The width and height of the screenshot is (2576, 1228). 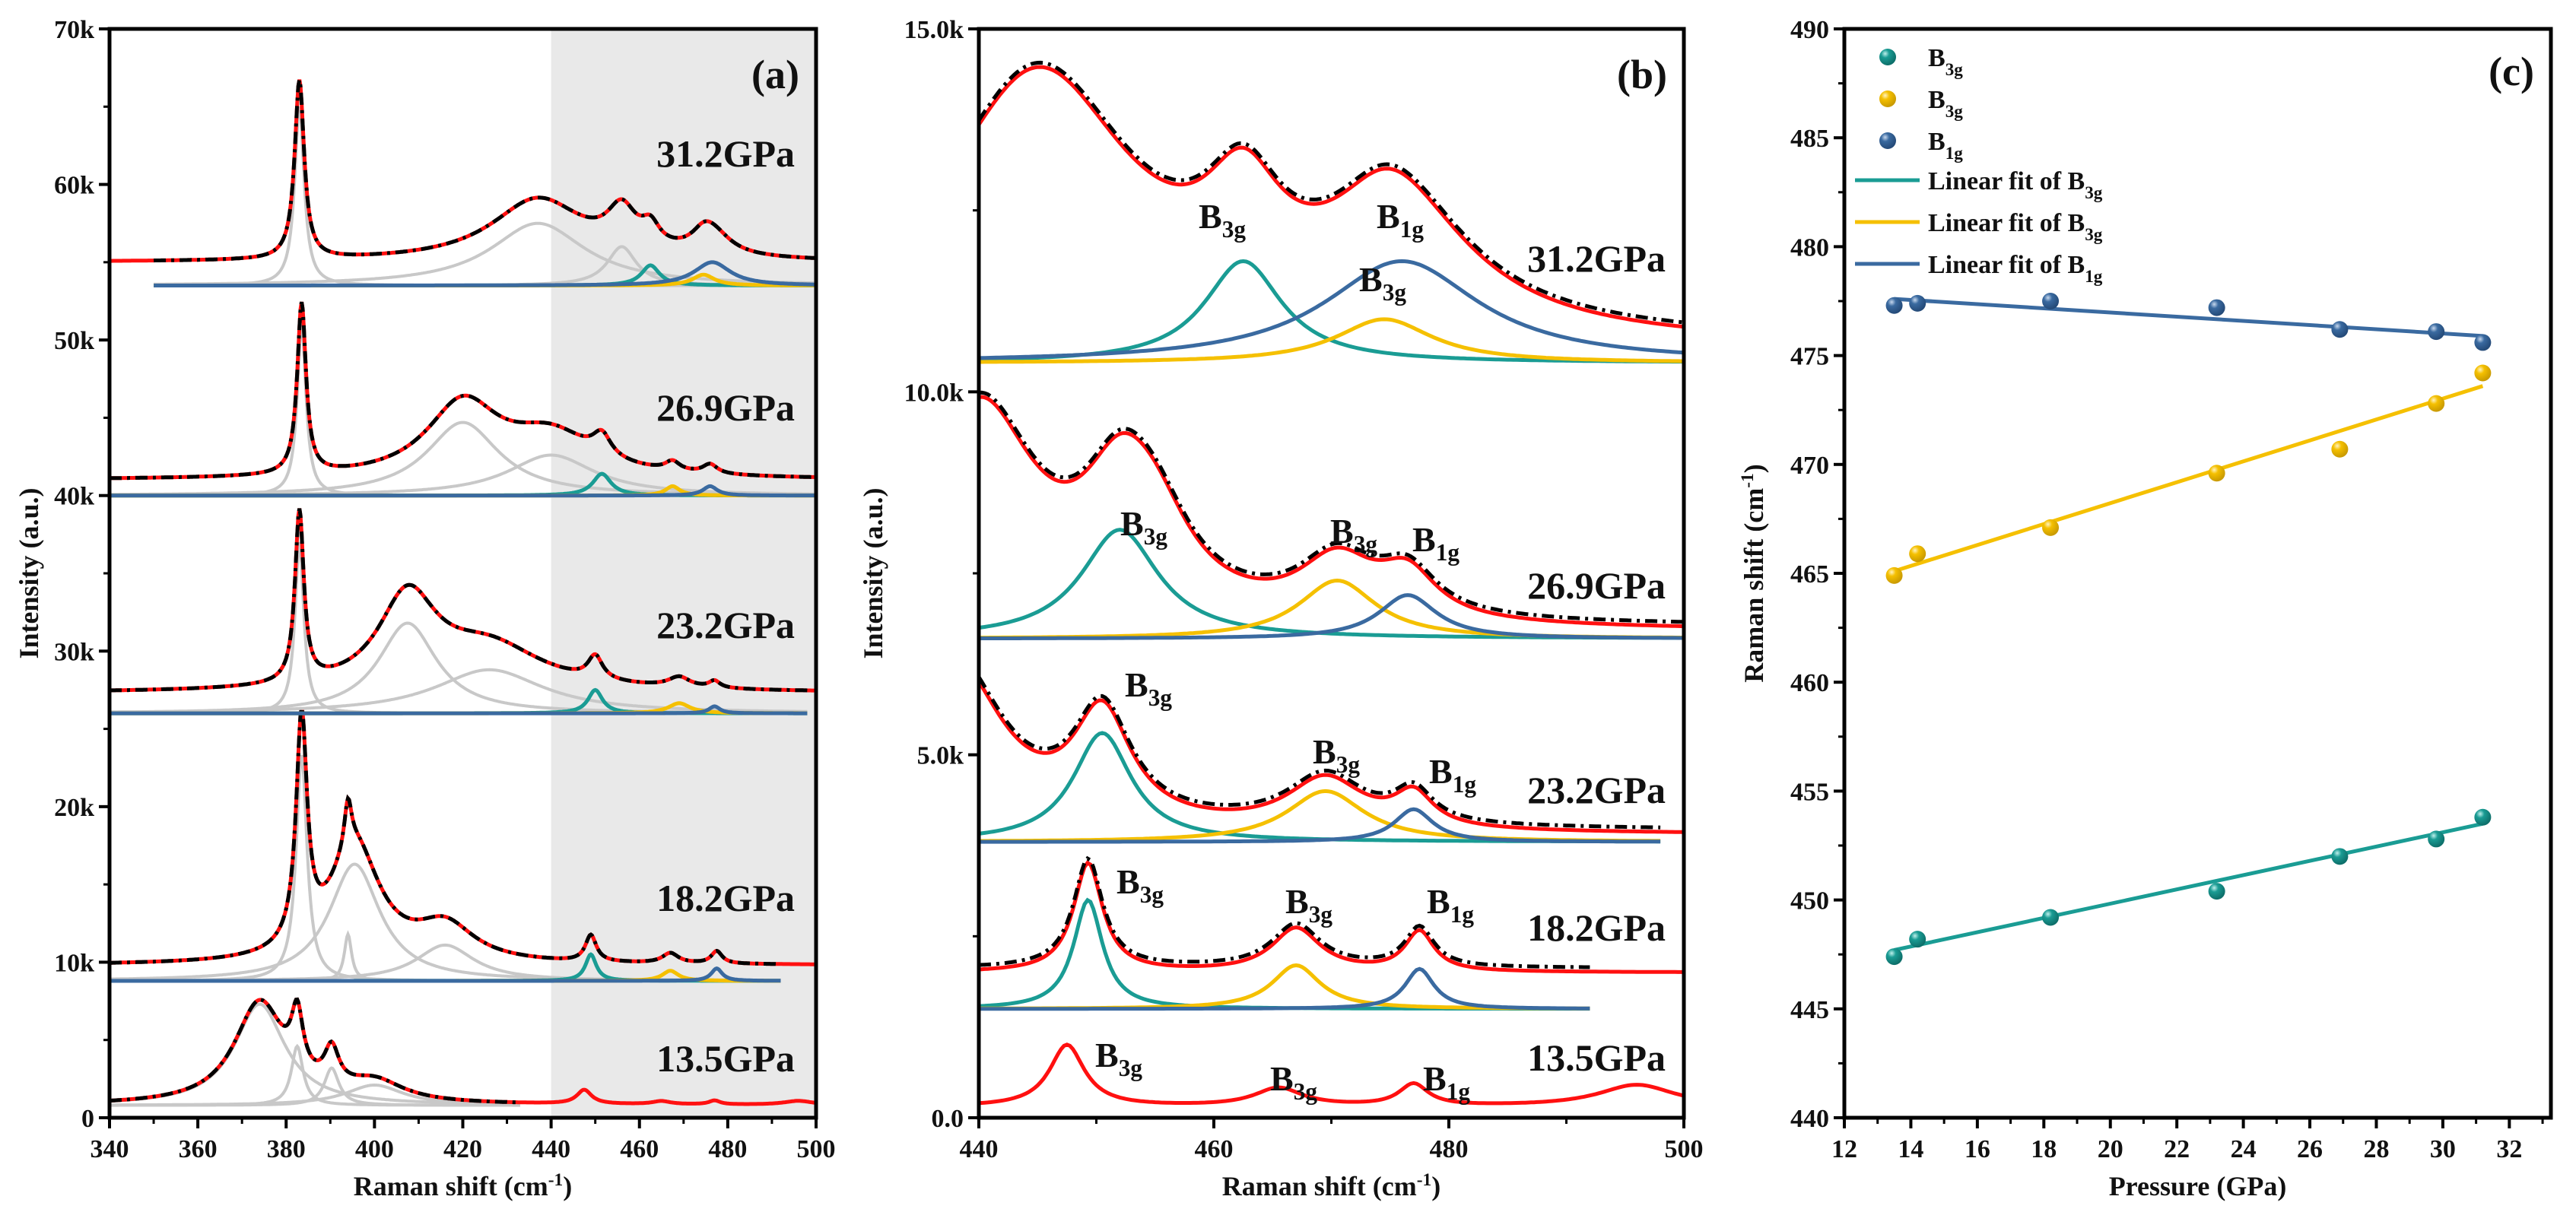 I want to click on x-tick-label: 16, so click(x=1977, y=1149).